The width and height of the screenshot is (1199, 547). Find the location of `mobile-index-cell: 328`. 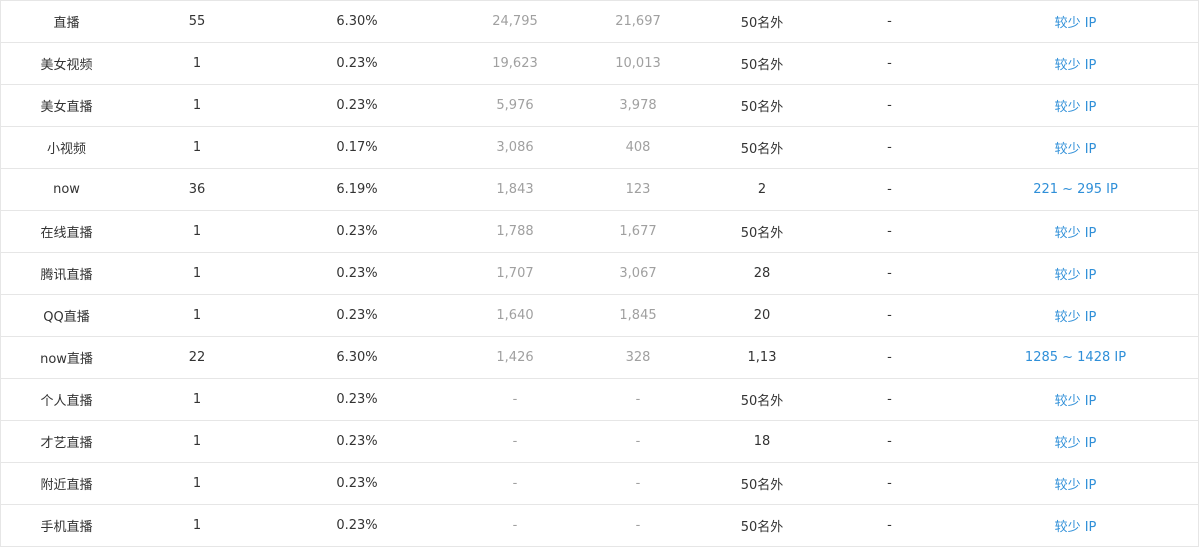

mobile-index-cell: 328 is located at coordinates (638, 357).